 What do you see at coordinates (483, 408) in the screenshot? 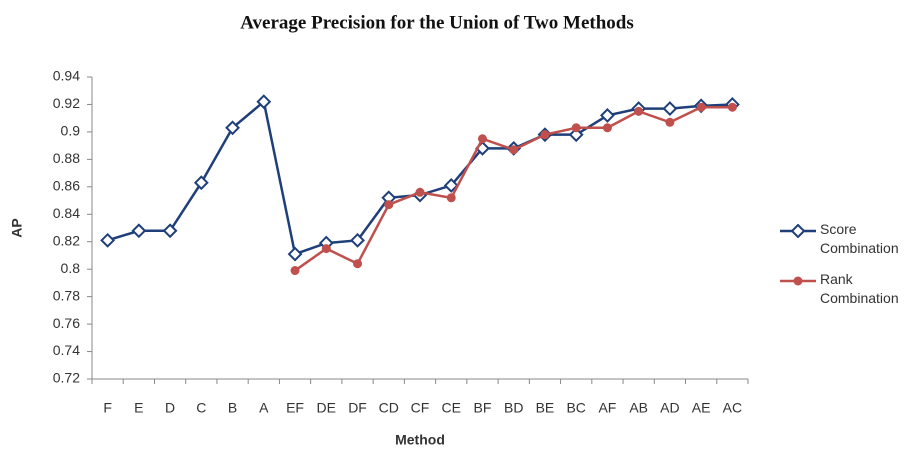
I see `x-tick-label: BF` at bounding box center [483, 408].